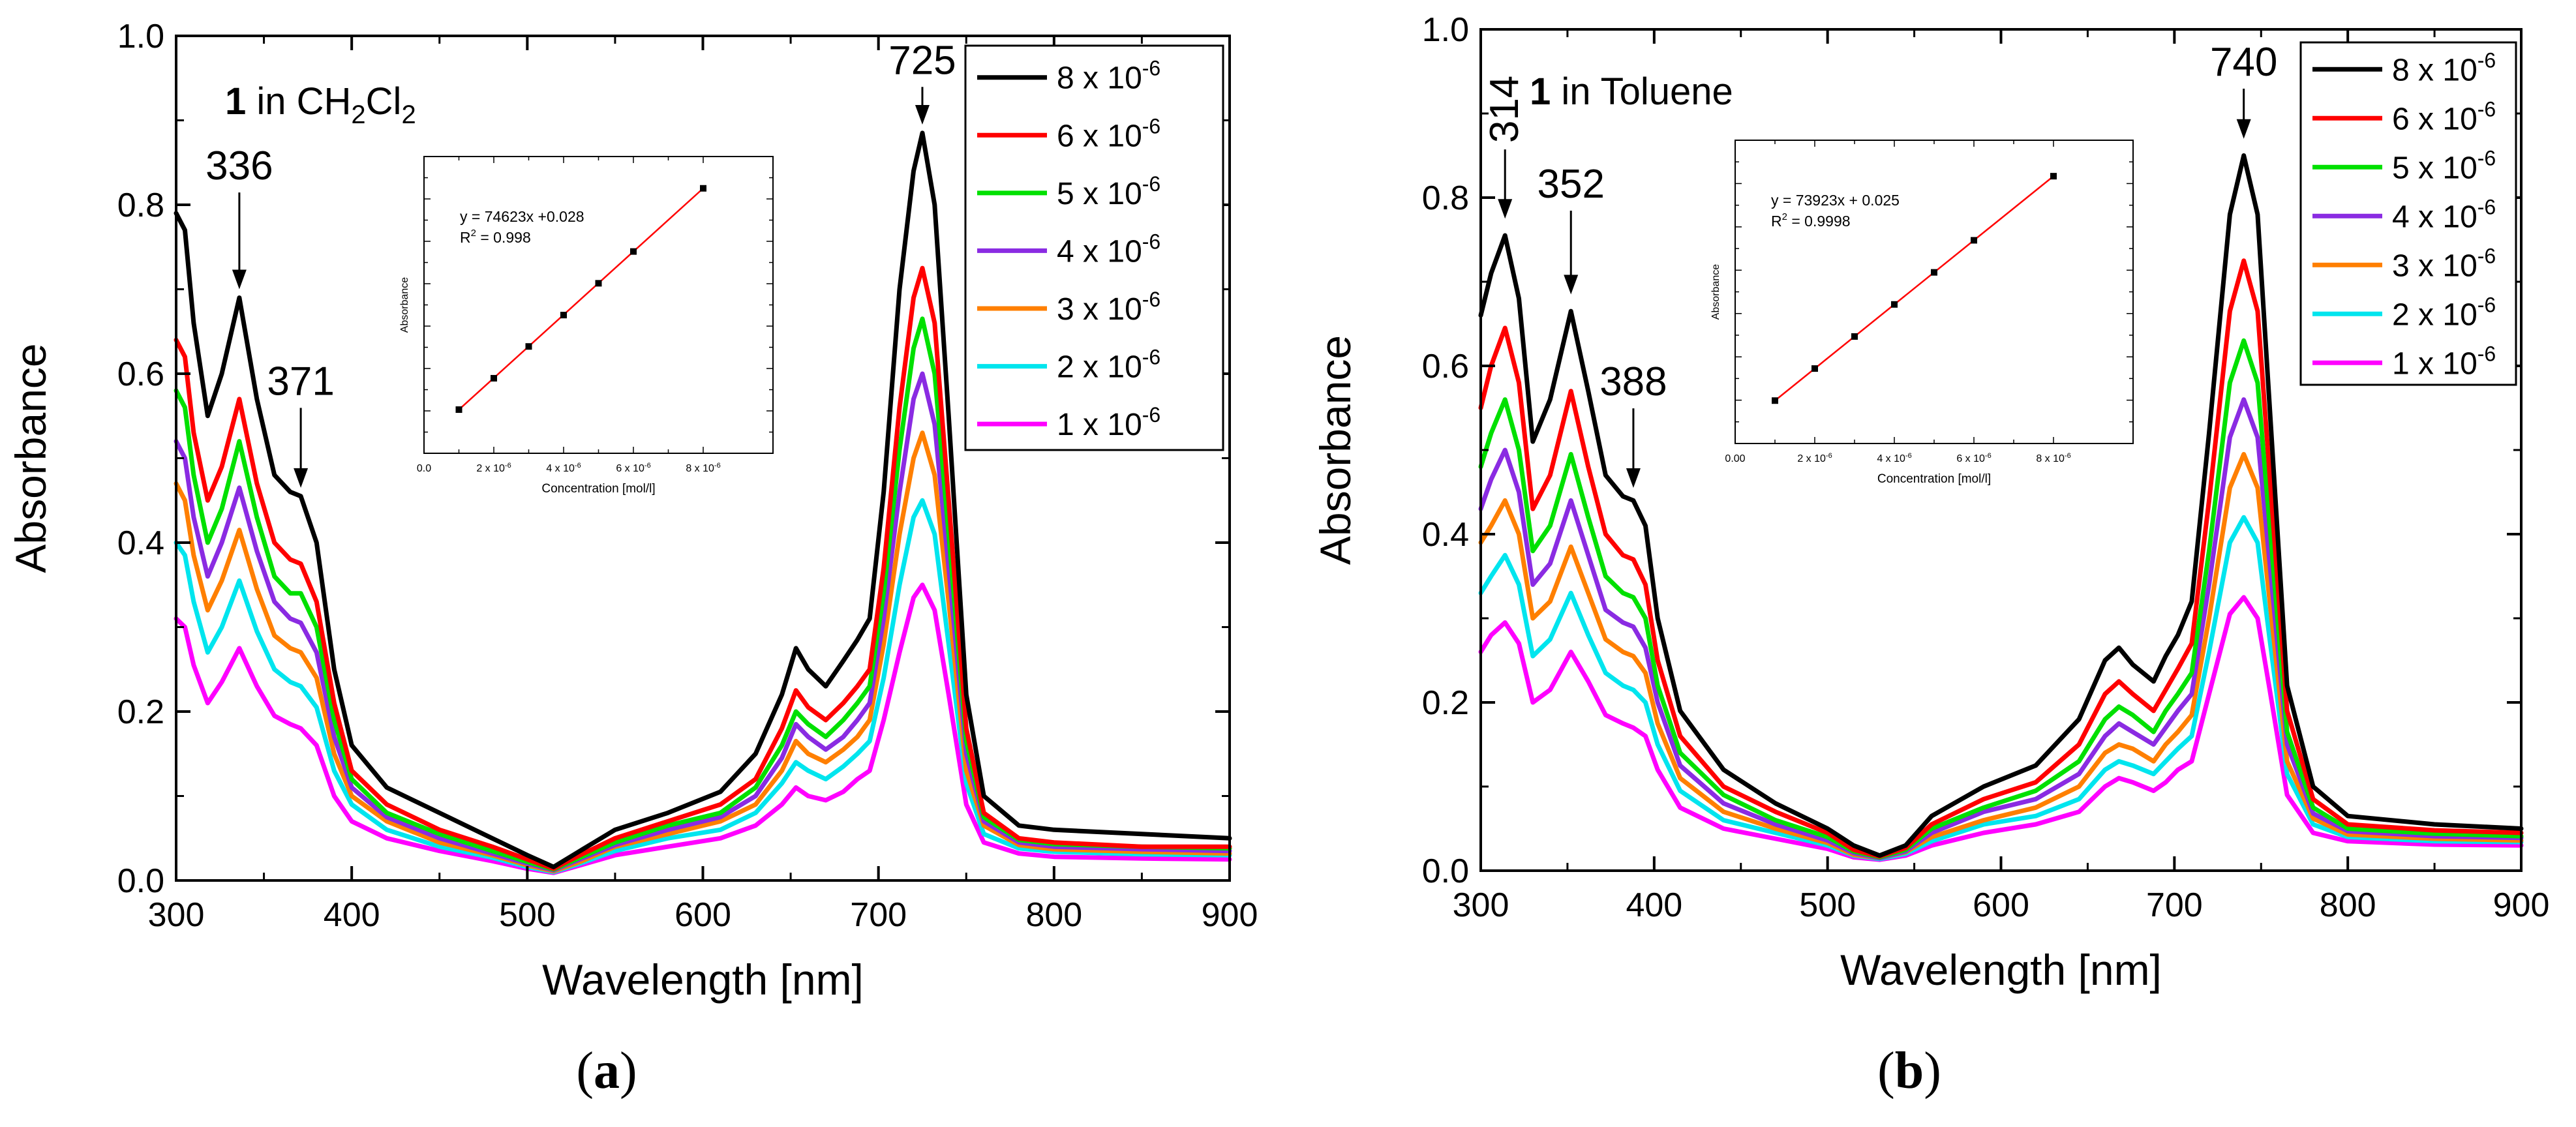  Describe the element at coordinates (2444, 67) in the screenshot. I see `legend-label: 8 x 10⁻⁶` at that location.